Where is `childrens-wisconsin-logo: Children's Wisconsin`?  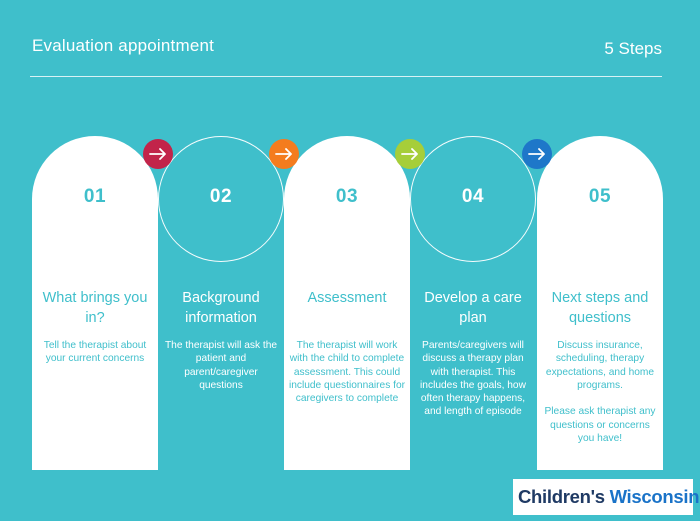 childrens-wisconsin-logo: Children's Wisconsin is located at coordinates (606, 497).